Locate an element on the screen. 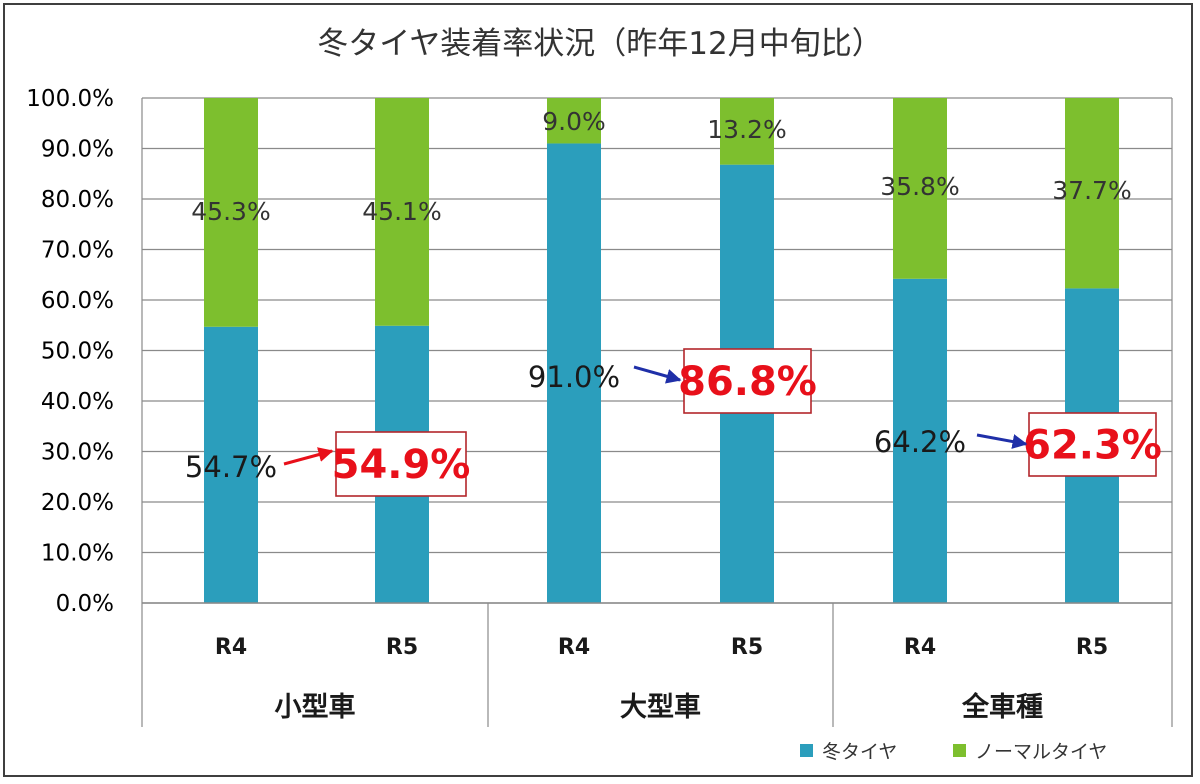 This screenshot has height=784, width=1200. y-tick-label: 30.0% is located at coordinates (77, 453).